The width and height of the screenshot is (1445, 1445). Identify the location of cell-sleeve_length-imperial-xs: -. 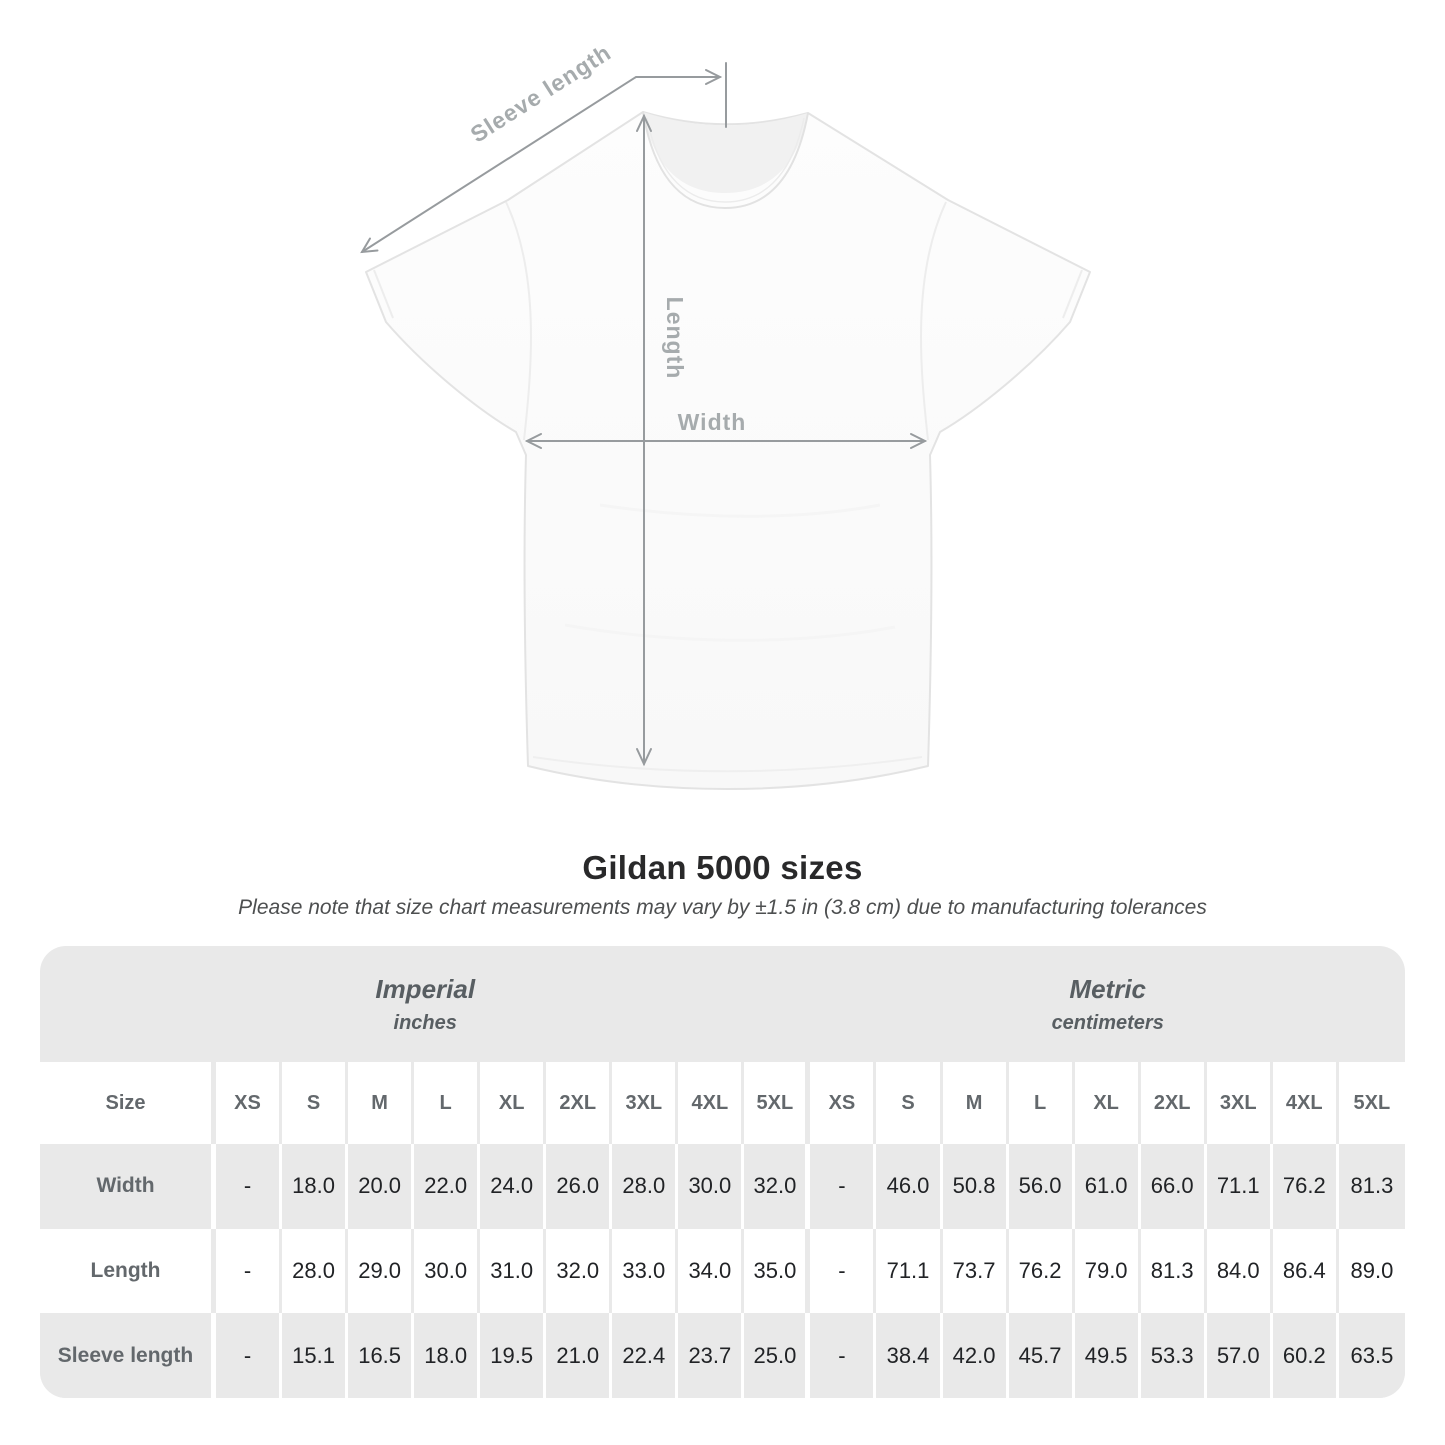
(249, 1355).